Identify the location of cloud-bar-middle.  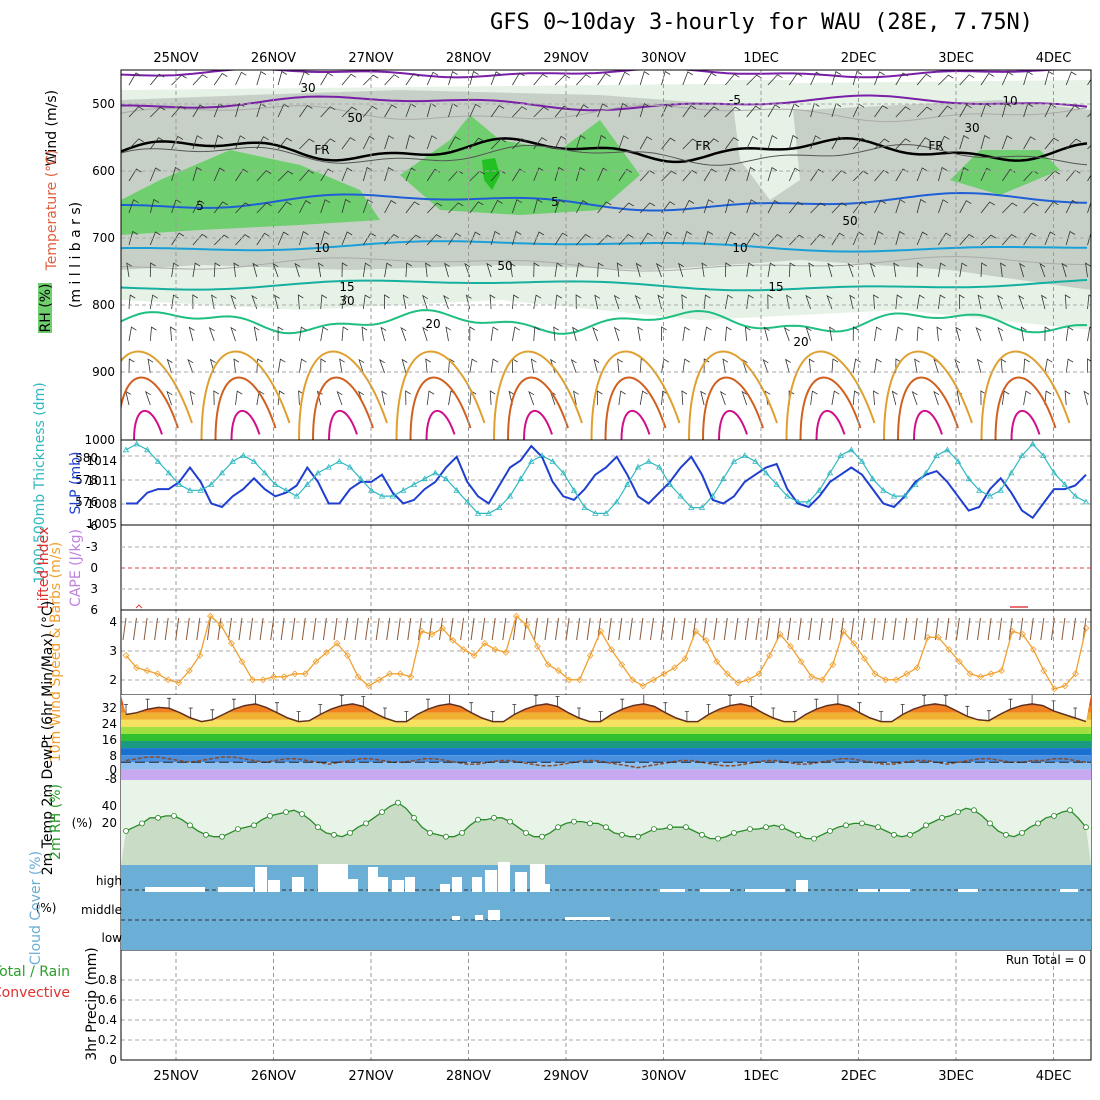
(456, 918).